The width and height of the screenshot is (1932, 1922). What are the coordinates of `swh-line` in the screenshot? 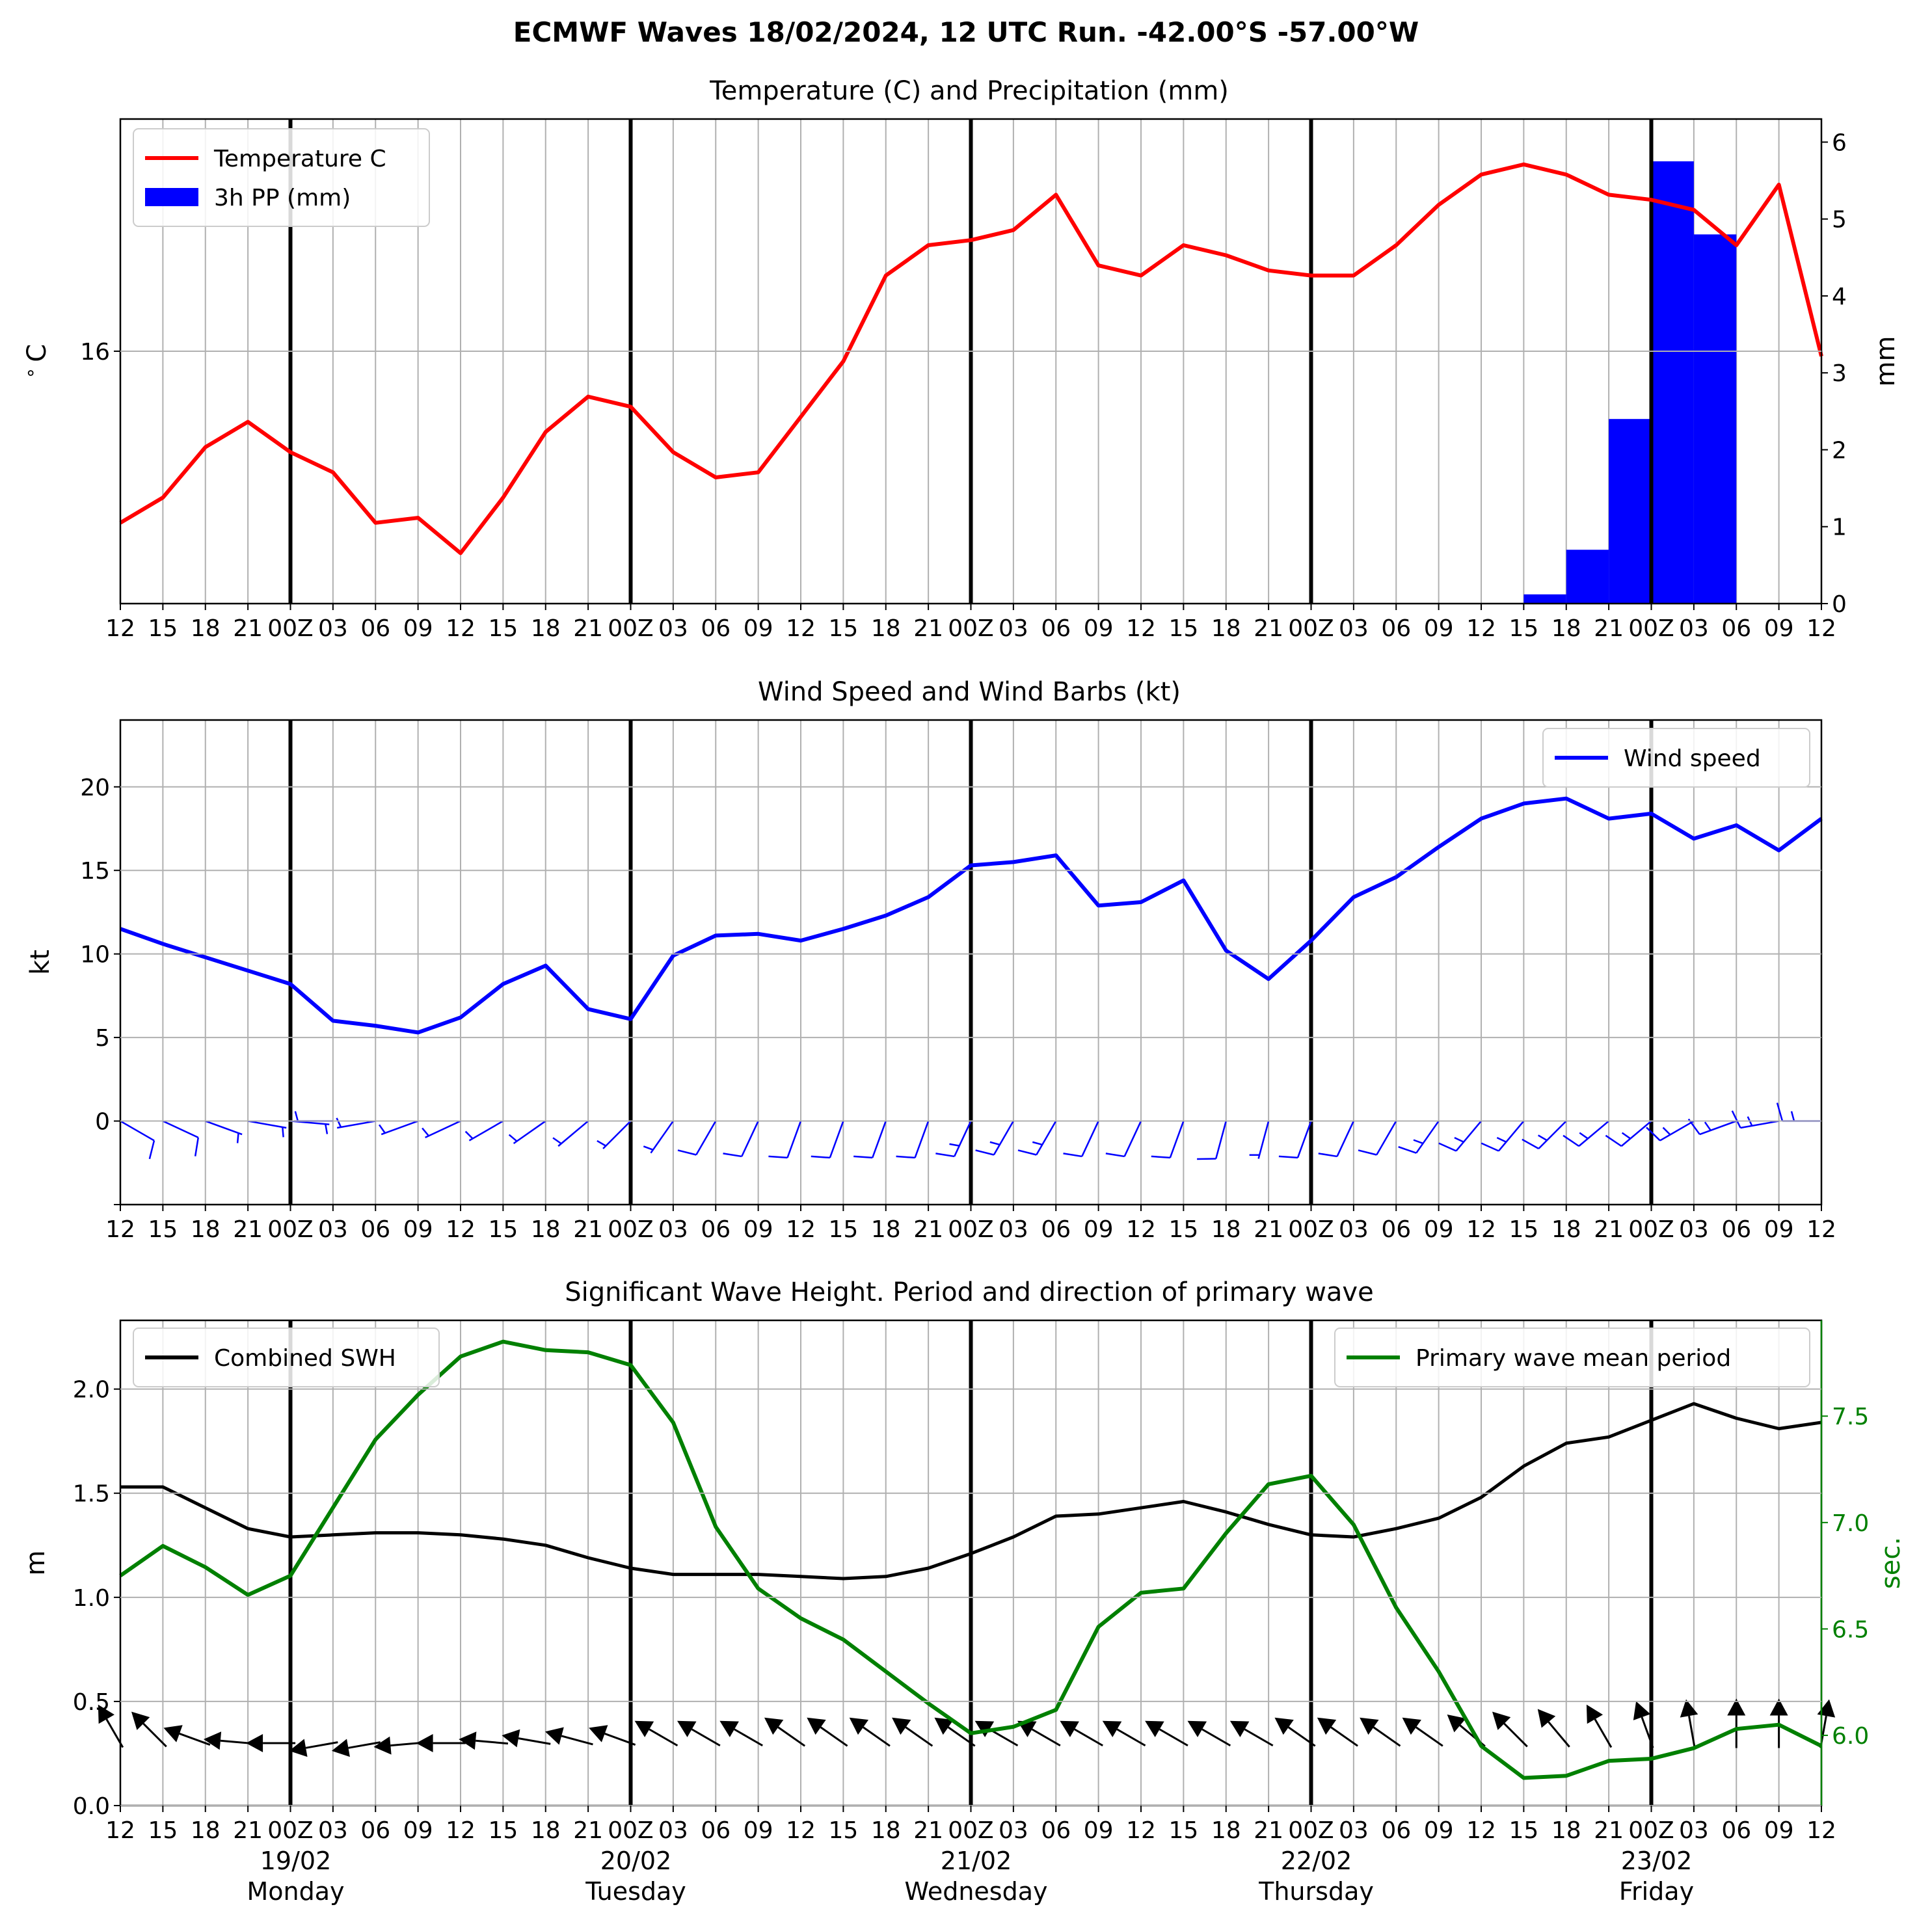 It's located at (971, 1491).